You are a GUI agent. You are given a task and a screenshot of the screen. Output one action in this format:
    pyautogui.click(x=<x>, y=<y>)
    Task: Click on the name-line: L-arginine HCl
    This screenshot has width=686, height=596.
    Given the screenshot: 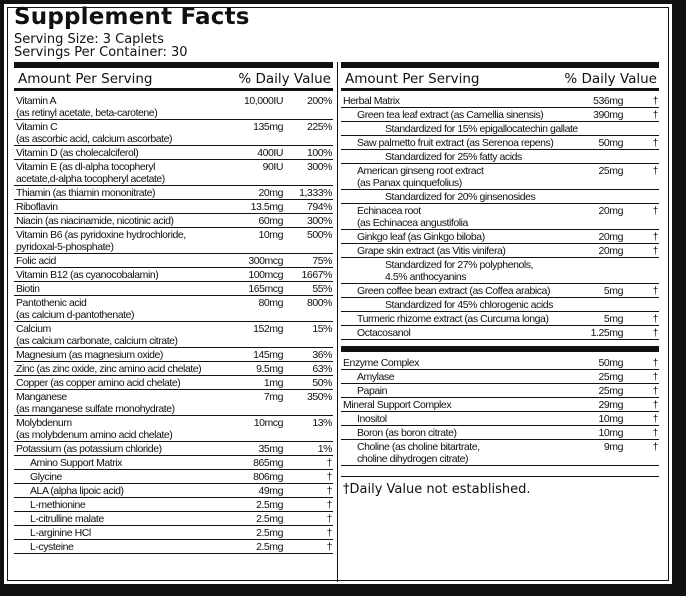 What is the action you would take?
    pyautogui.click(x=60, y=533)
    